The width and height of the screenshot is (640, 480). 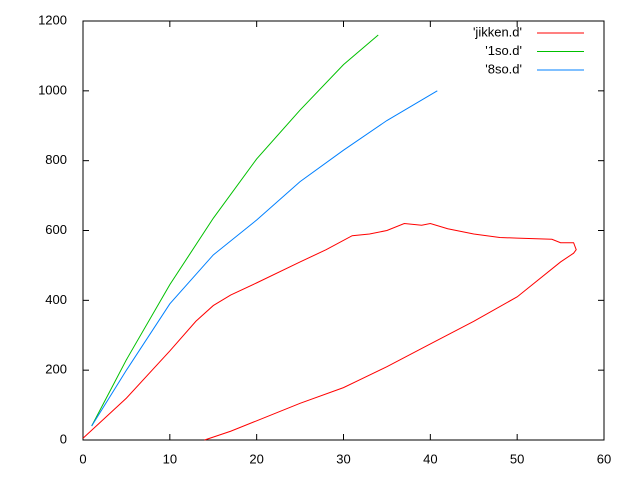 What do you see at coordinates (503, 68) in the screenshot?
I see `legend-label: '8so.d'` at bounding box center [503, 68].